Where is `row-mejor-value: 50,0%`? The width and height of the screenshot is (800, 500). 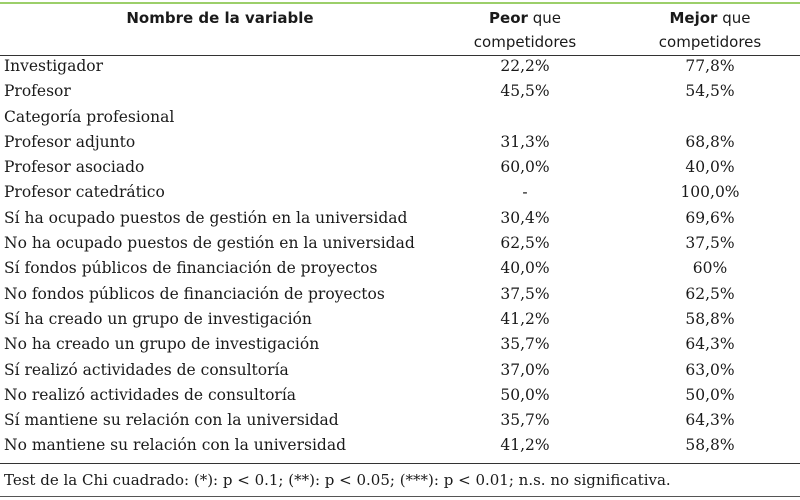 row-mejor-value: 50,0% is located at coordinates (710, 394).